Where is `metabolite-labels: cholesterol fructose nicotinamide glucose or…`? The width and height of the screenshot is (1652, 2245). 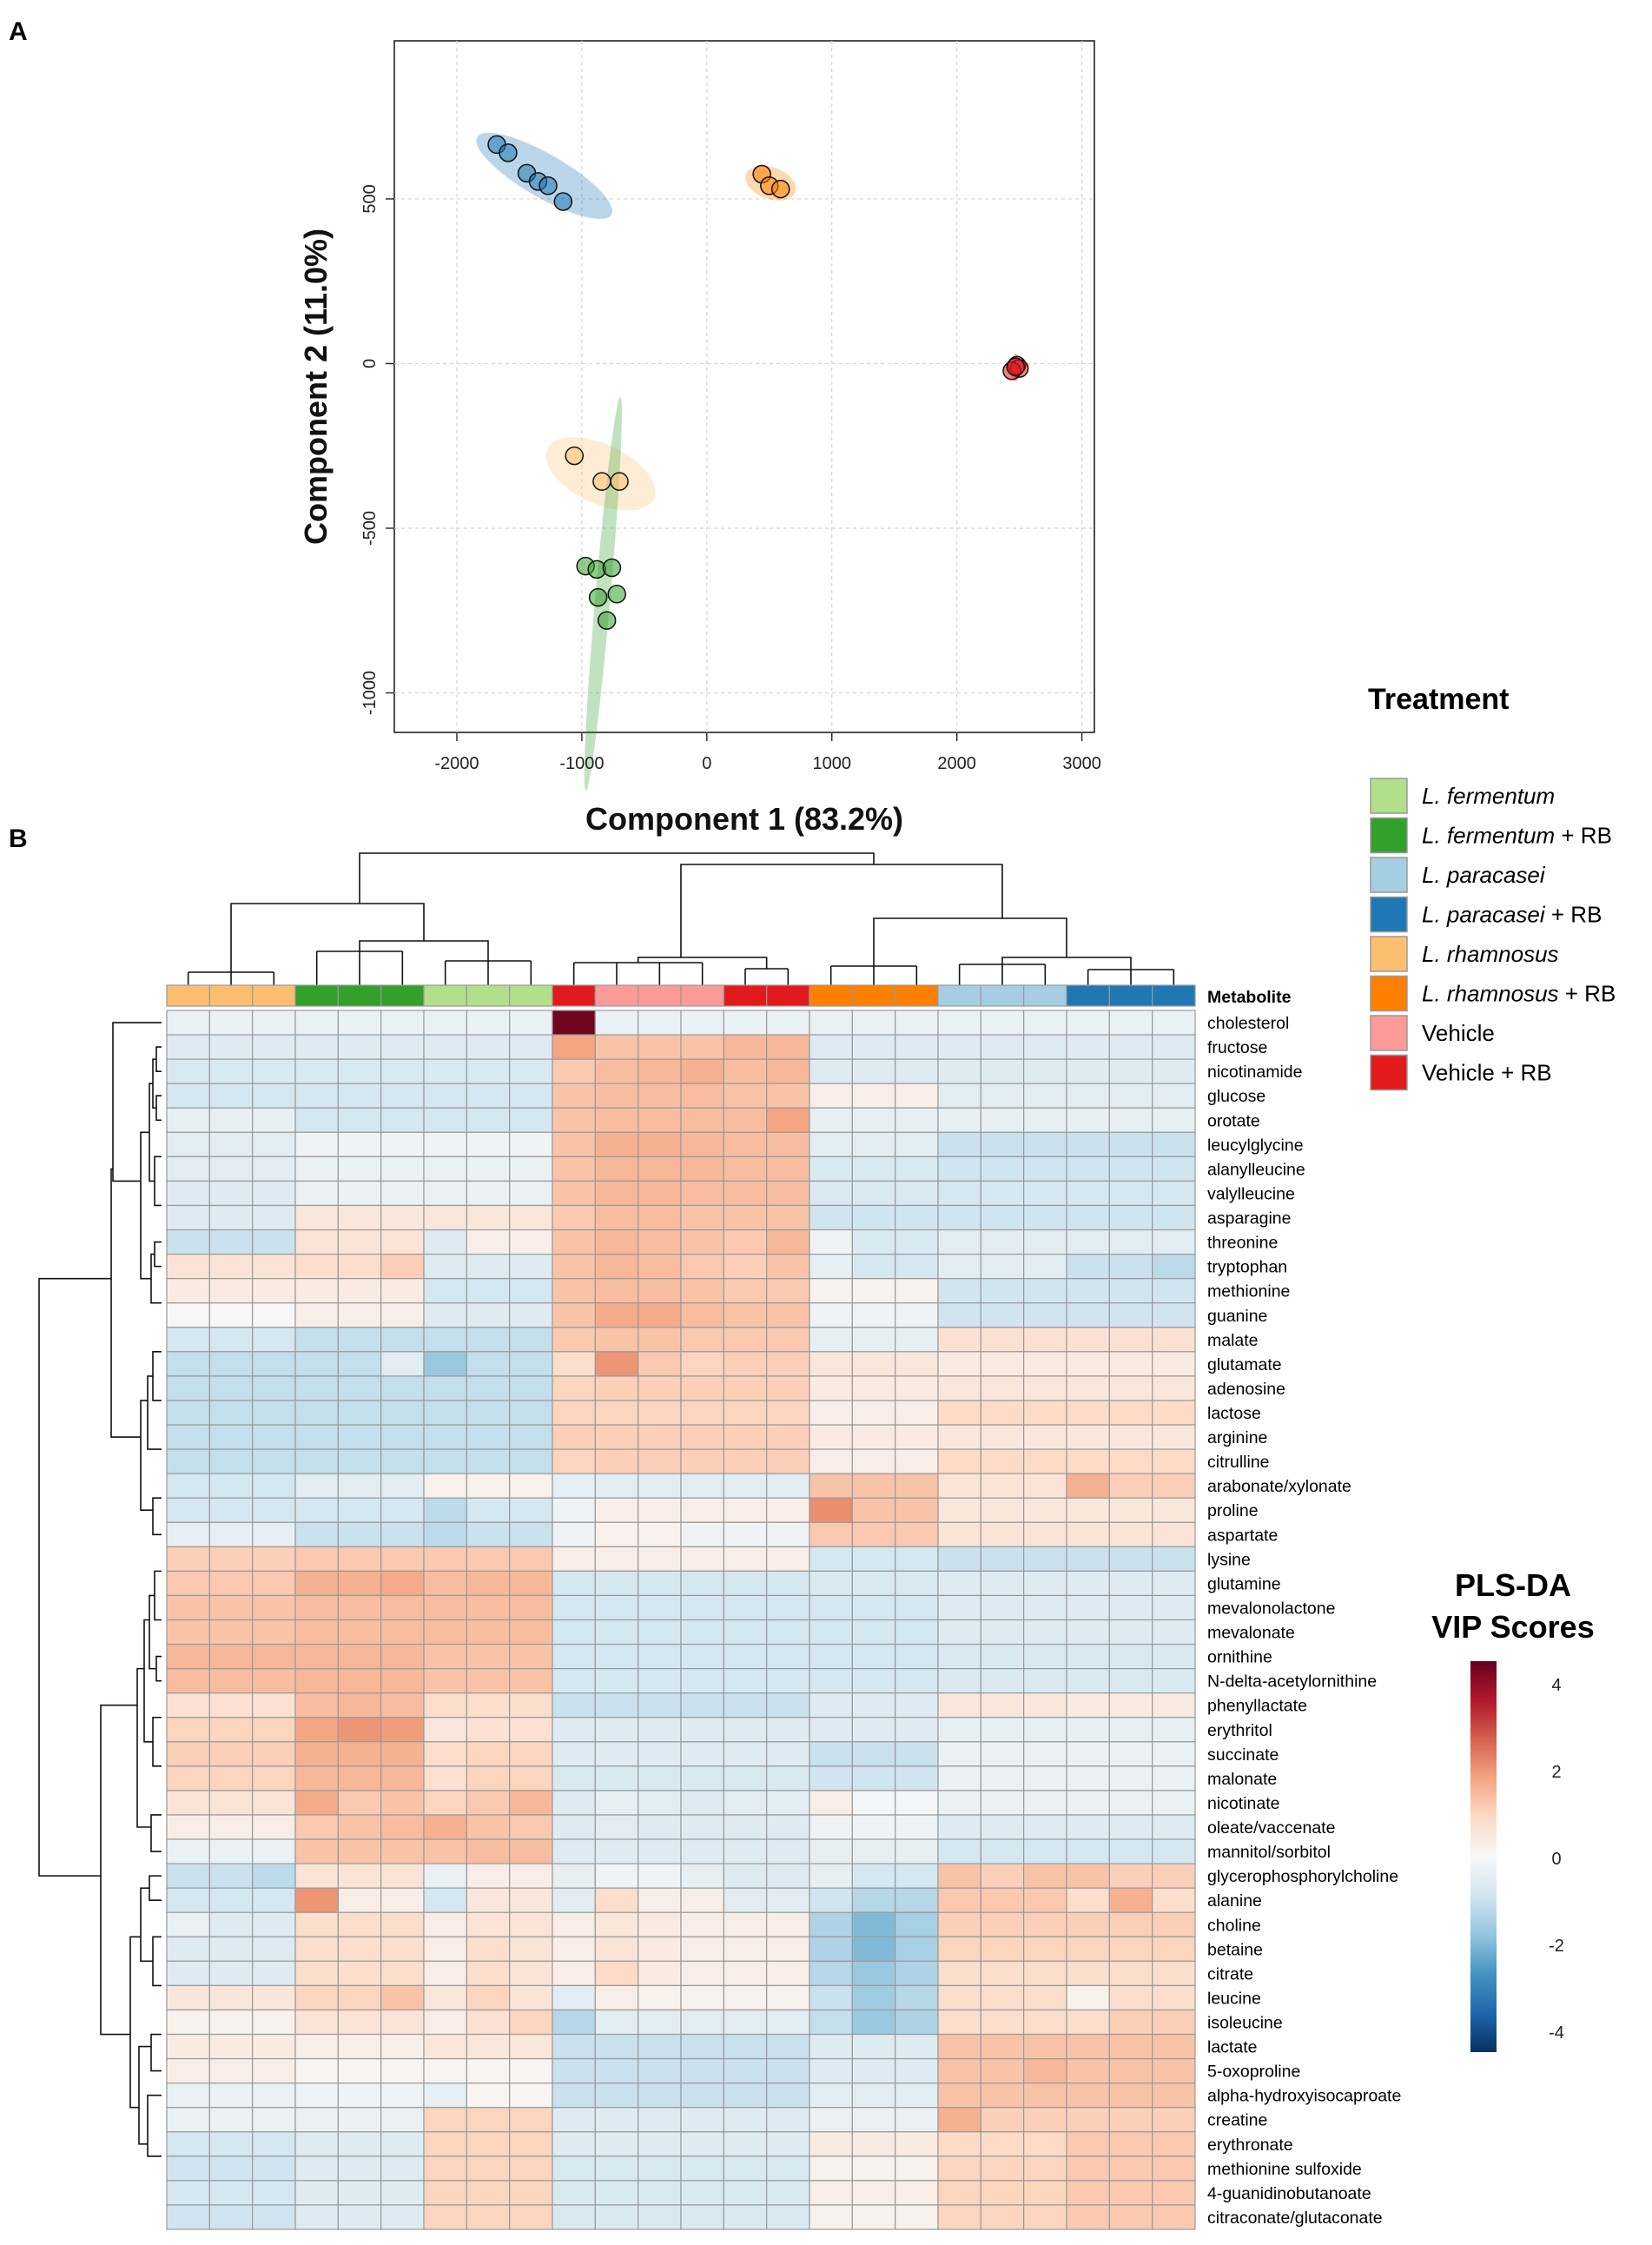
metabolite-labels: cholesterol fructose nicotinamide glucose or… is located at coordinates (1304, 1621).